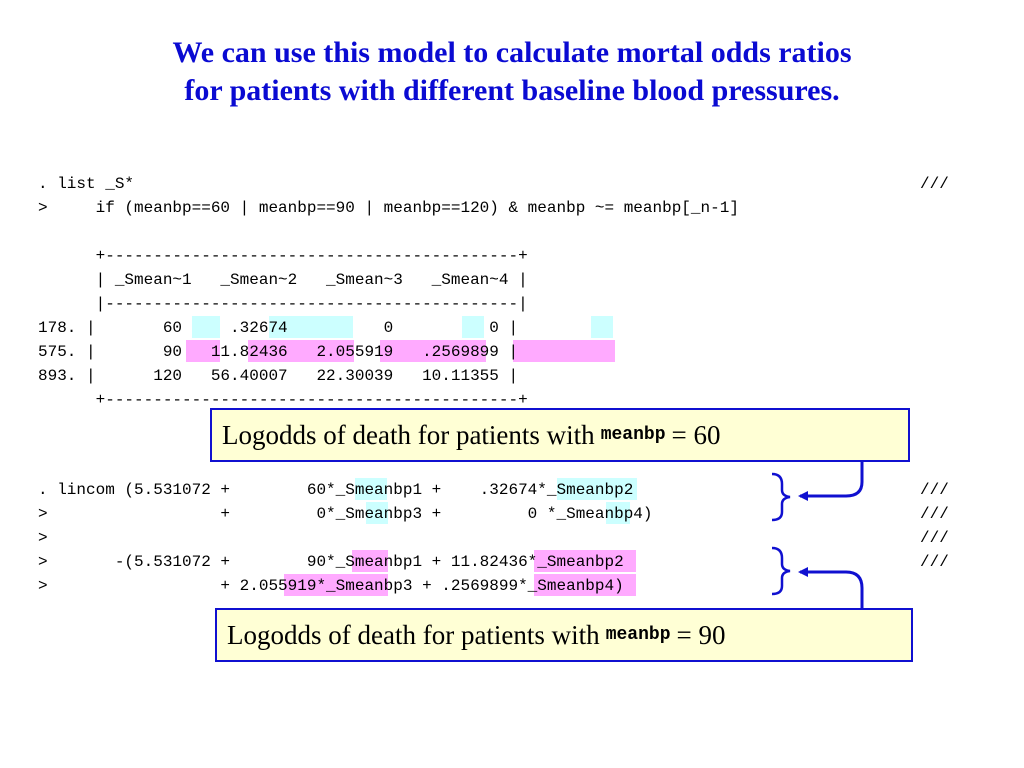 The height and width of the screenshot is (768, 1024). I want to click on table-row: 575. | 90 11.82436 2.055919 .2569899 |, so click(278, 352).